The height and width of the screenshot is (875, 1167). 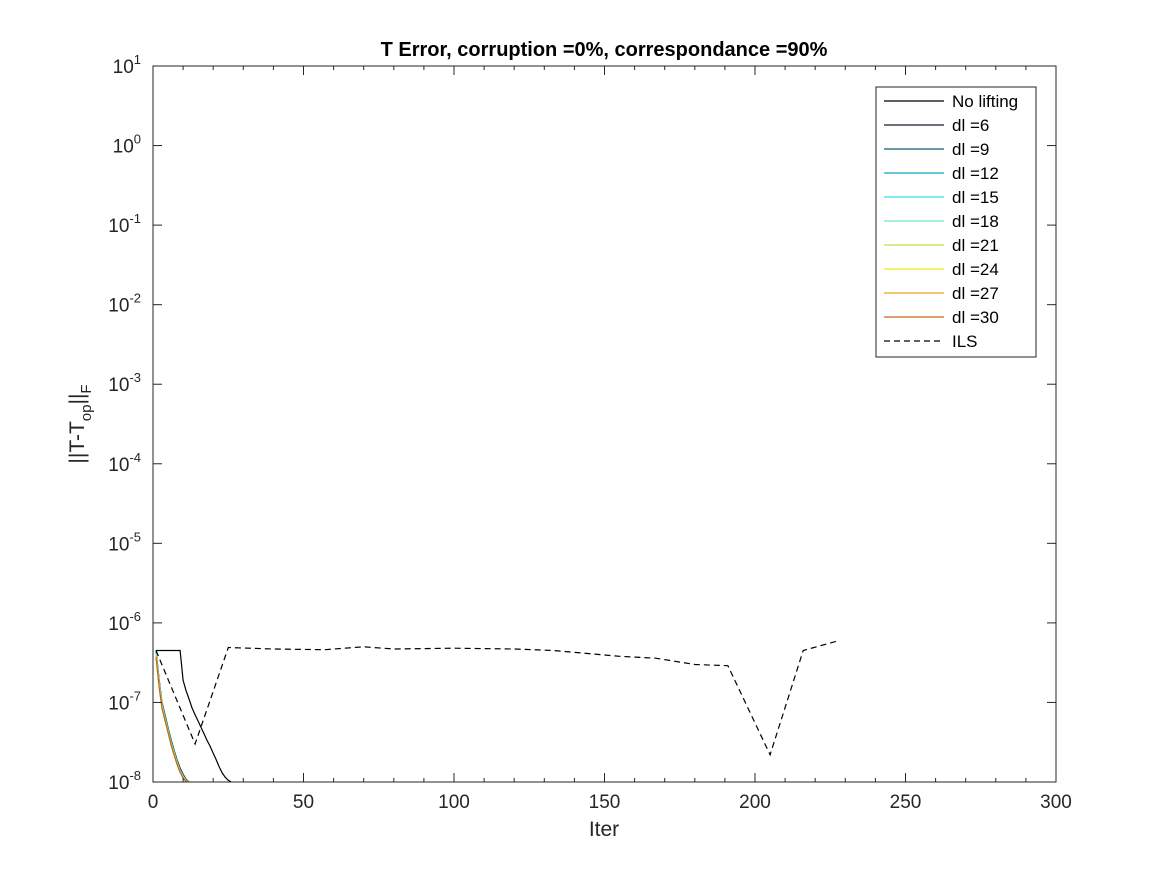 I want to click on y-tick-label-6: 10⁻⁵, so click(x=124, y=542).